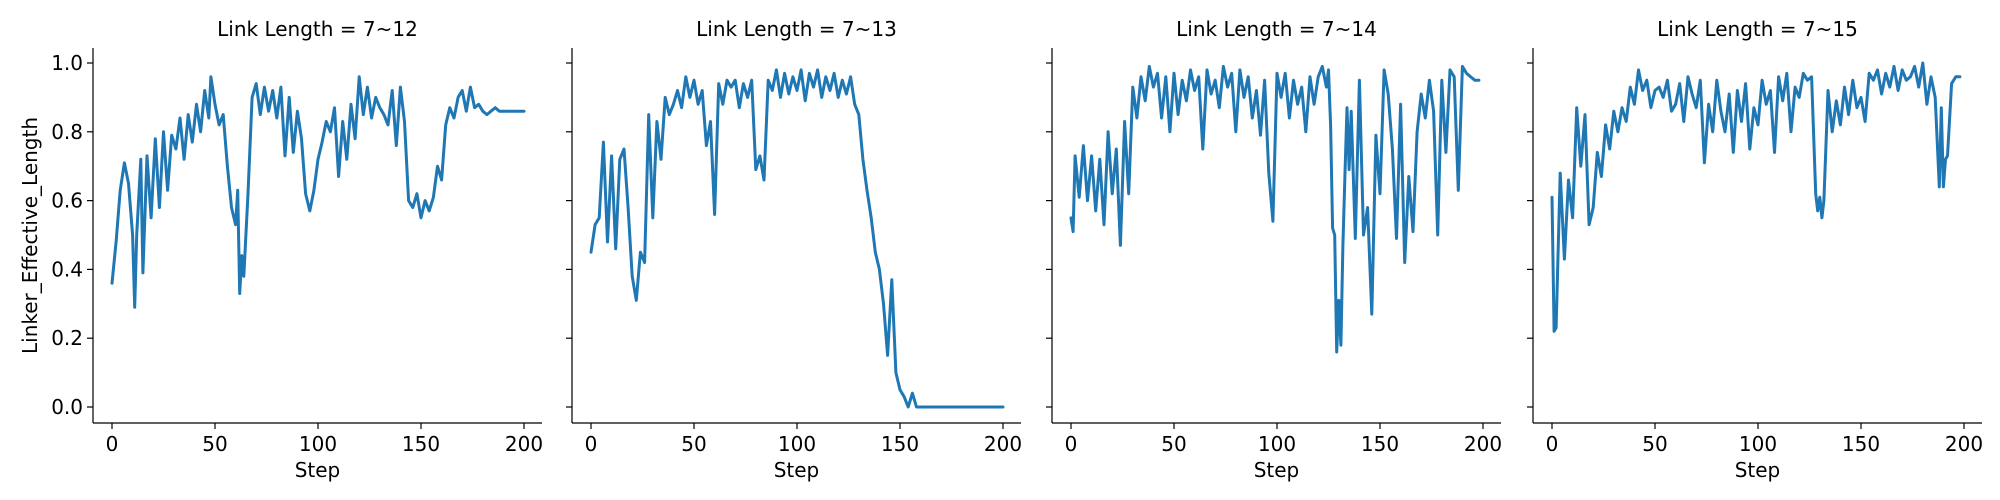  I want to click on y-tick-label: 0.2, so click(67, 338).